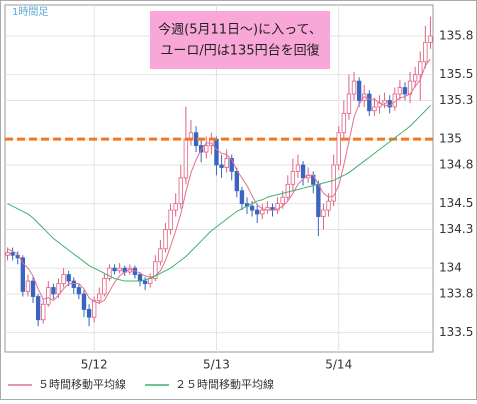 The width and height of the screenshot is (477, 404). Describe the element at coordinates (450, 139) in the screenshot. I see `y-tick-label: 135` at that location.